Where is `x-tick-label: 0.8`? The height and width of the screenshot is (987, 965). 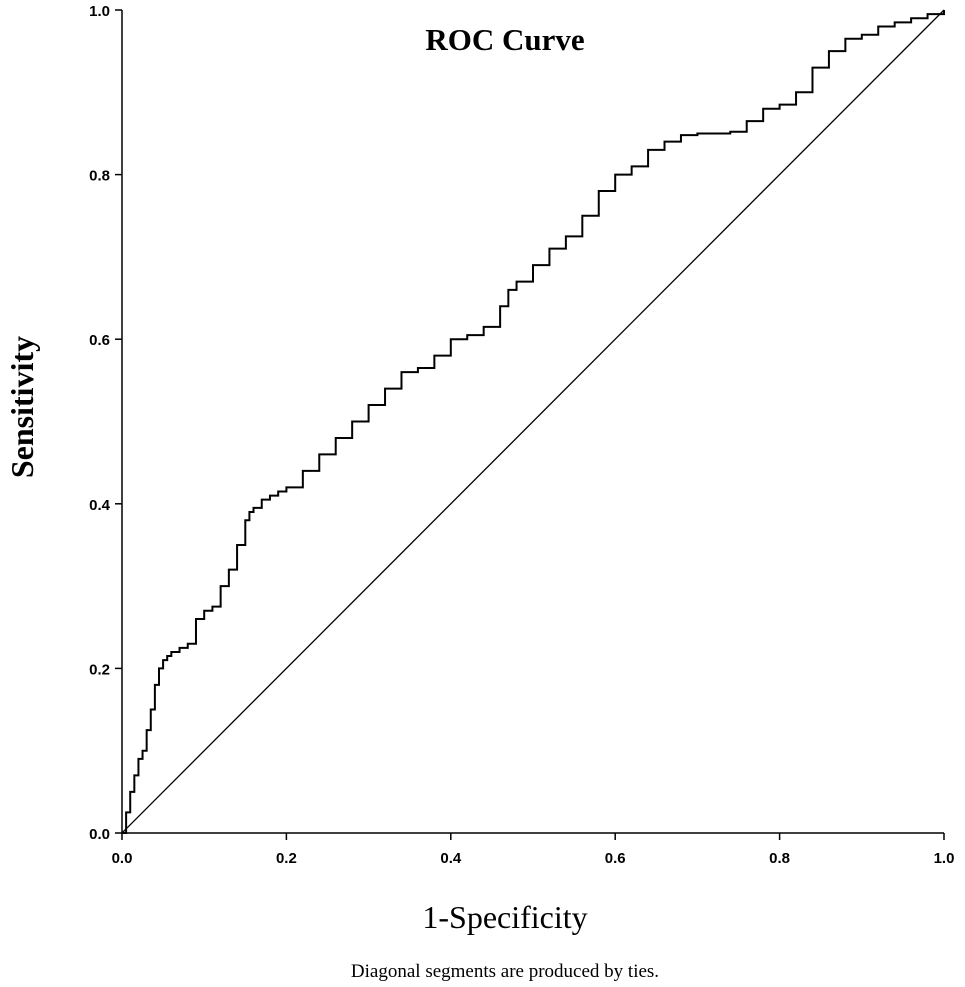
x-tick-label: 0.8 is located at coordinates (779, 858).